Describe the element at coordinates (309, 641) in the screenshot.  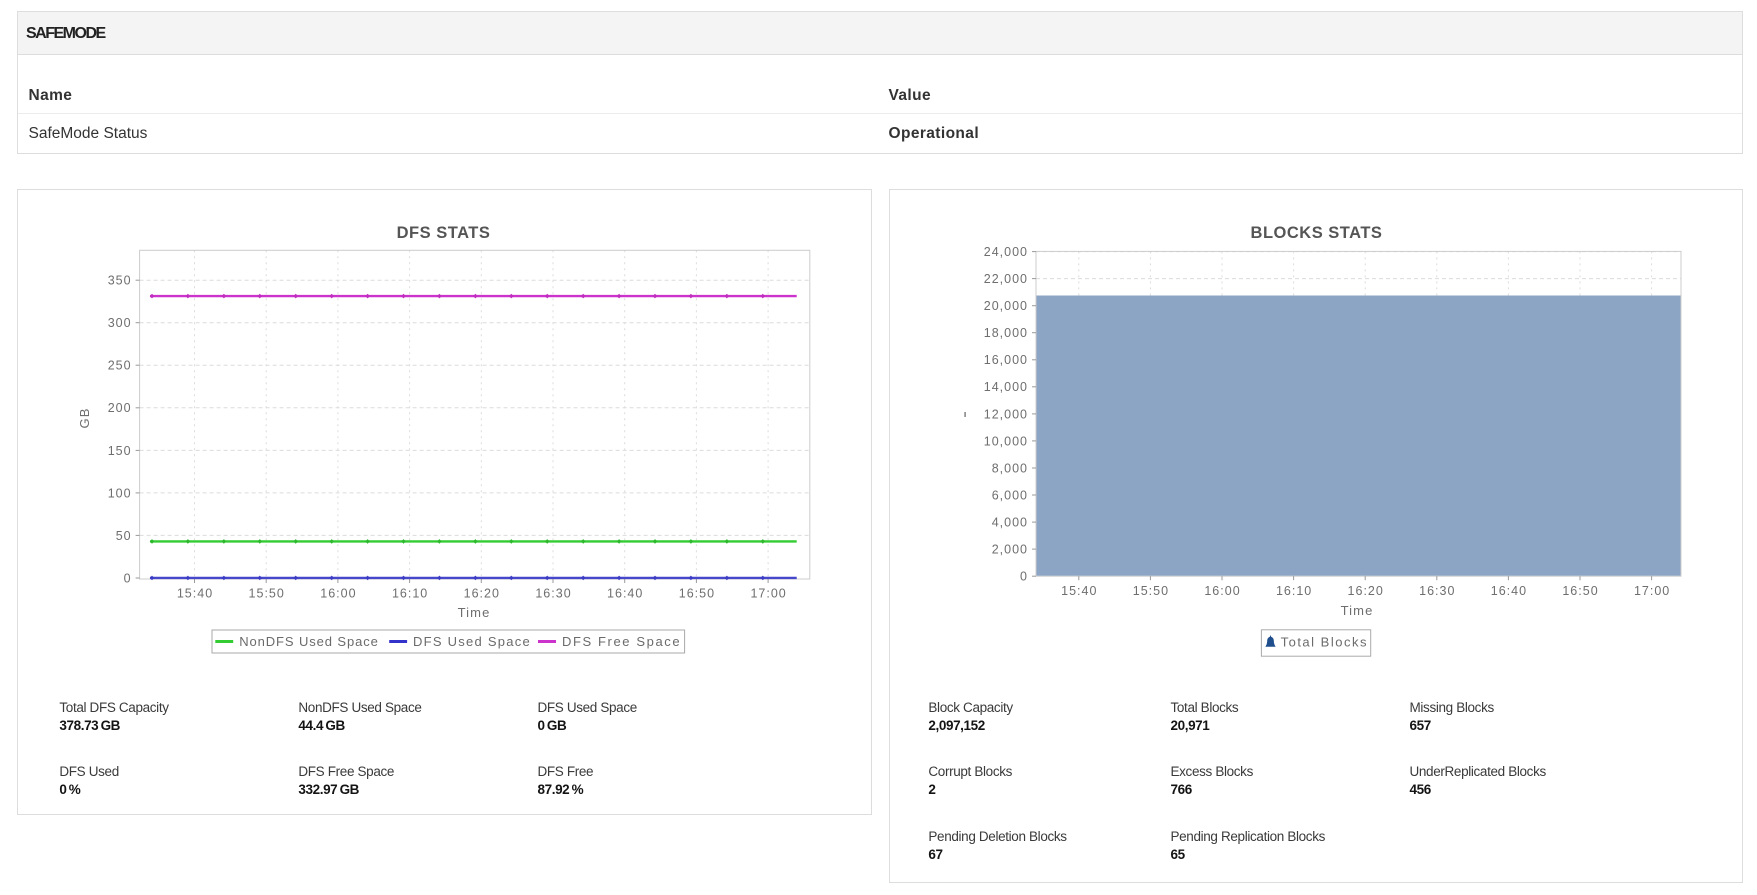
I see `svg-text: NonDFS Used Space` at that location.